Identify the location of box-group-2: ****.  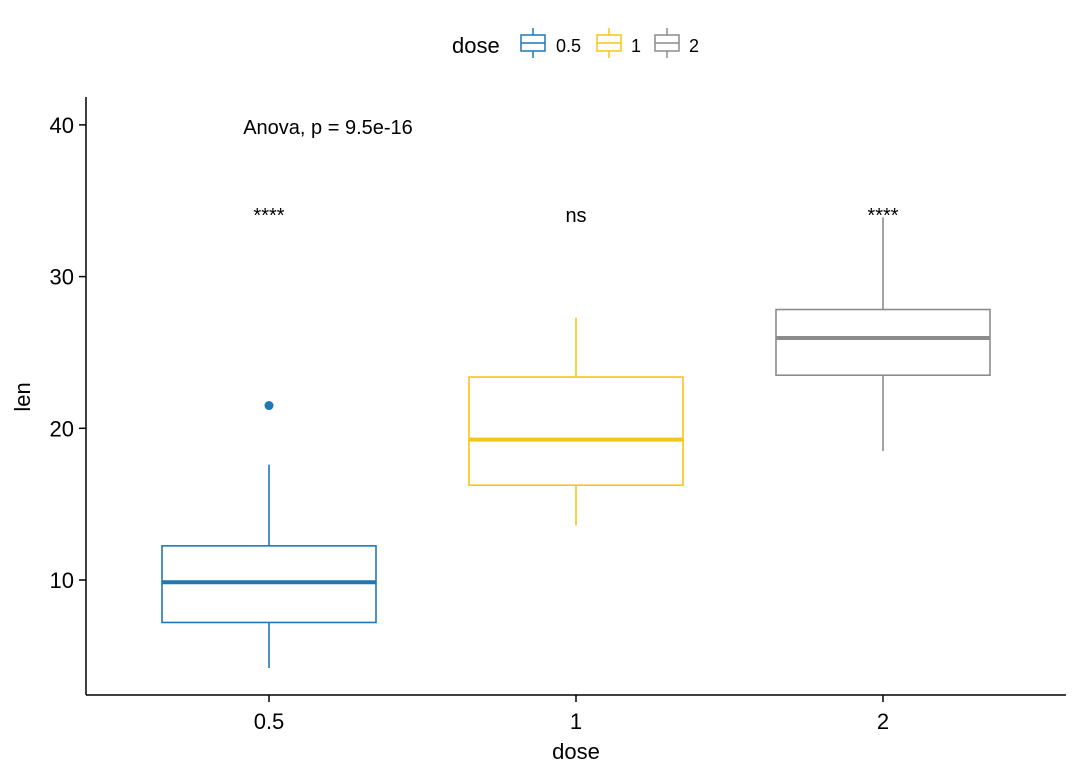
(883, 328).